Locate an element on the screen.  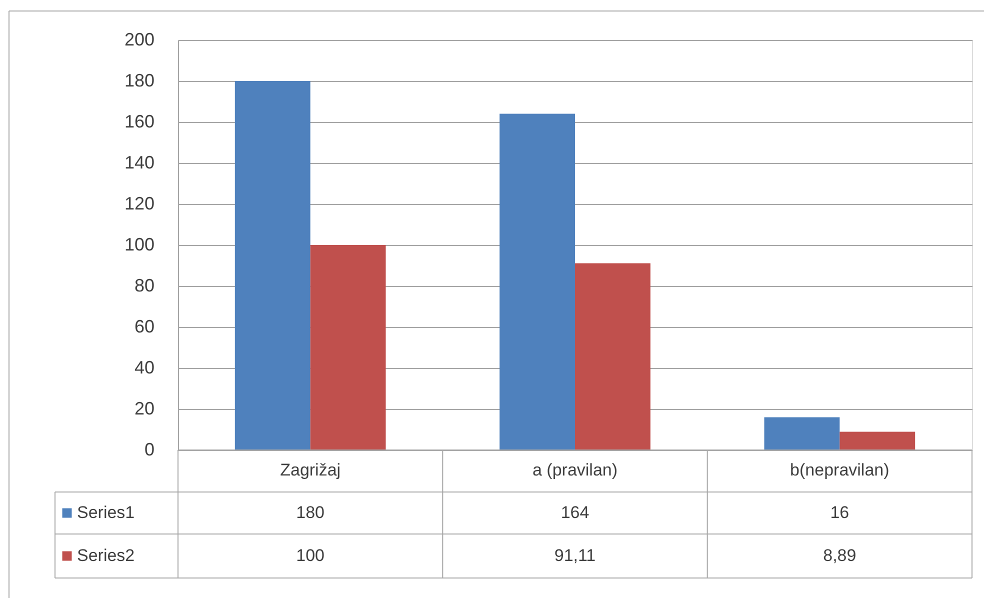
y-tick-label: 60 is located at coordinates (144, 326).